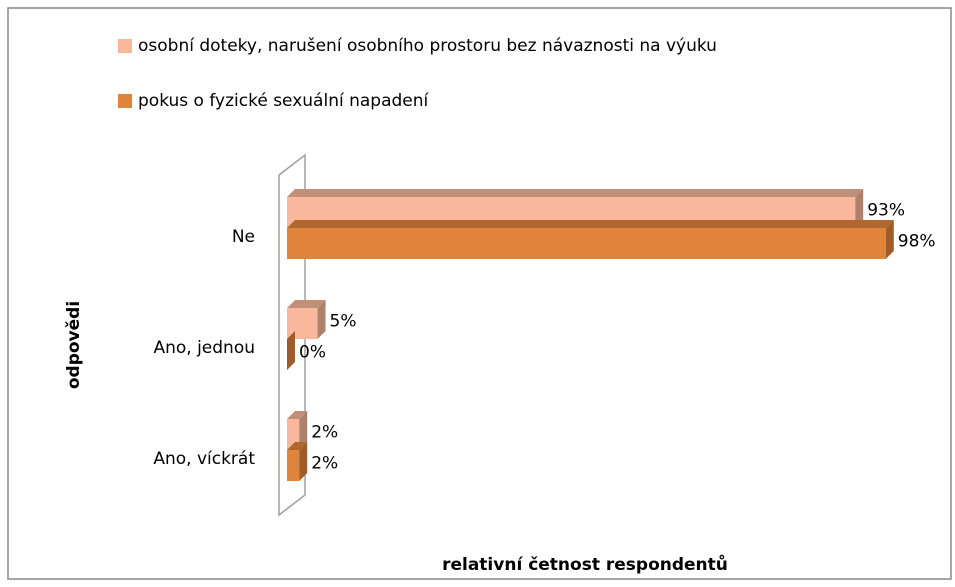  What do you see at coordinates (343, 322) in the screenshot?
I see `data-label: 5%` at bounding box center [343, 322].